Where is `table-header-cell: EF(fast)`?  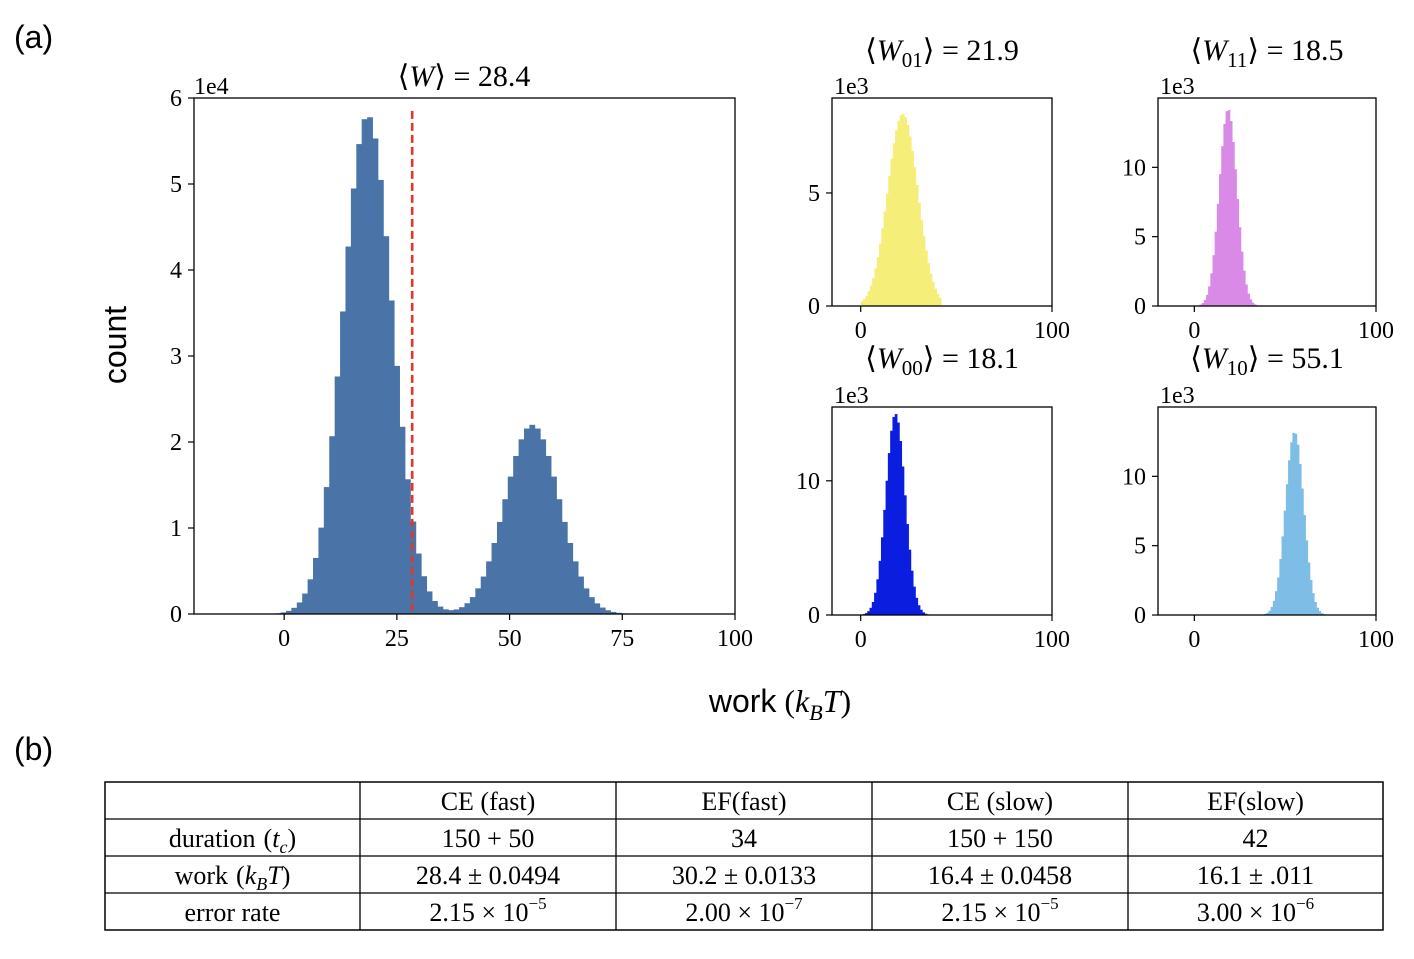 table-header-cell: EF(fast) is located at coordinates (743, 801).